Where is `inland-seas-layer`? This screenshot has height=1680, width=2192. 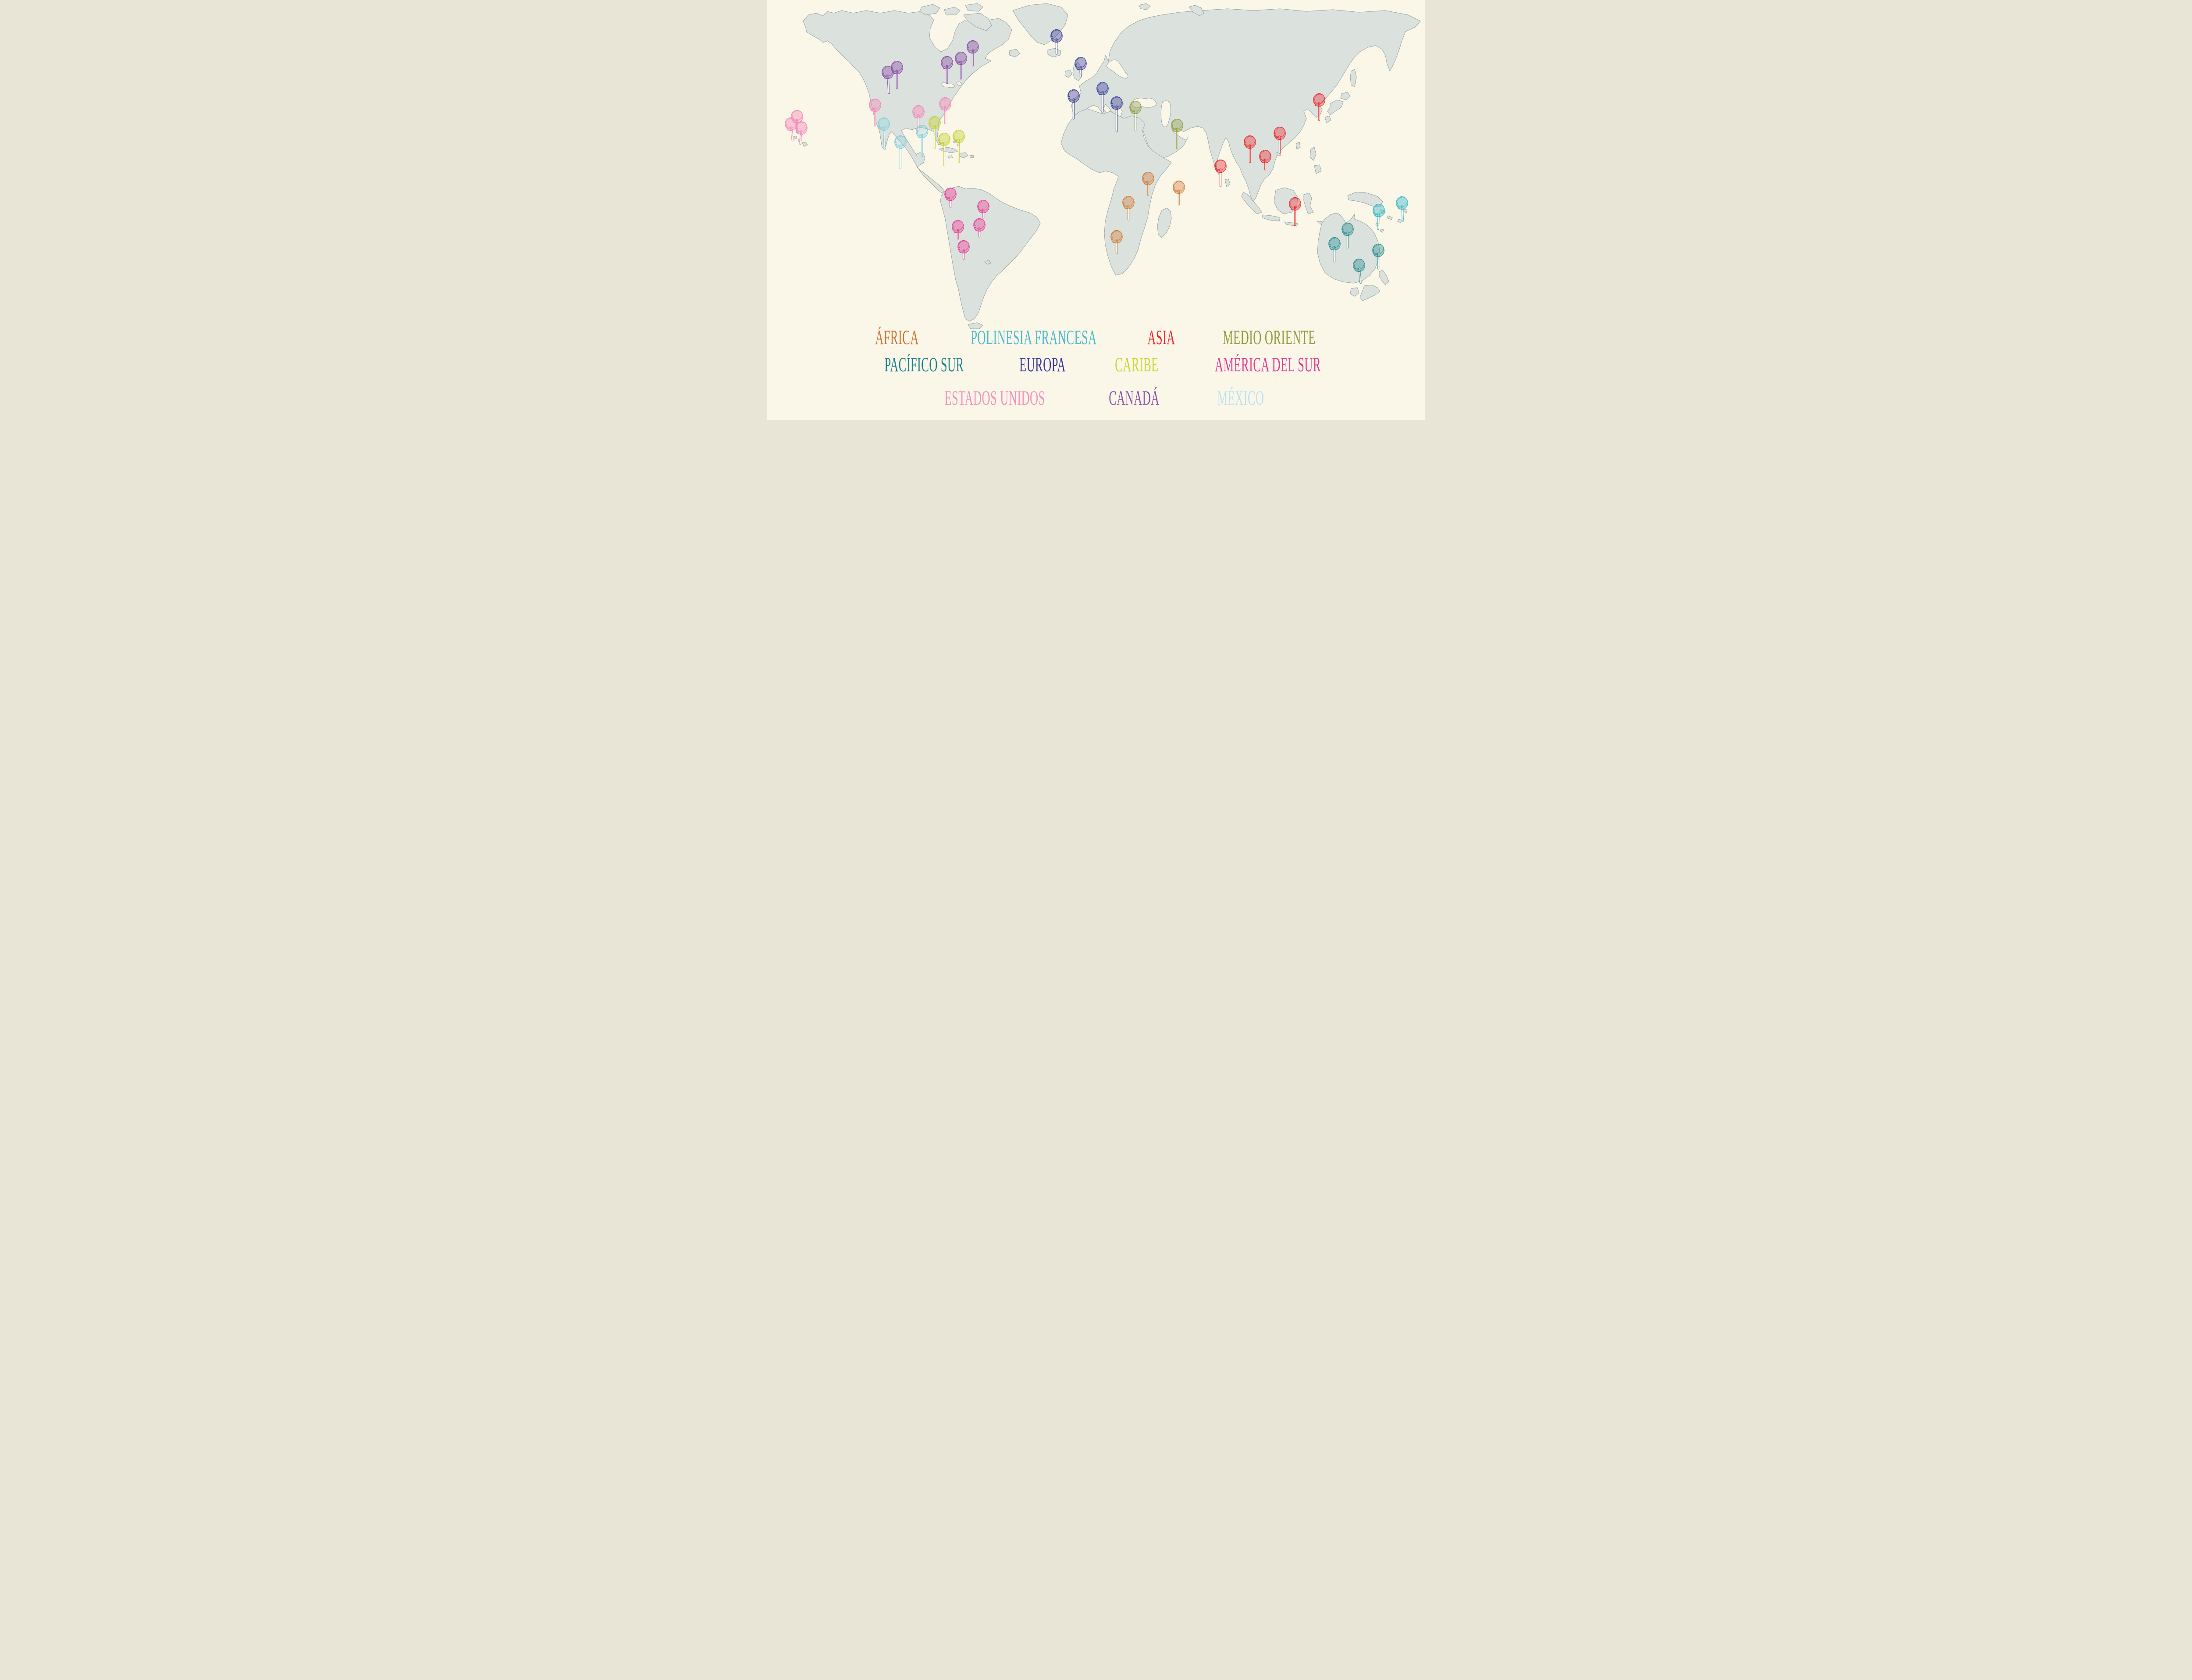
inland-seas-layer is located at coordinates (1056, 93).